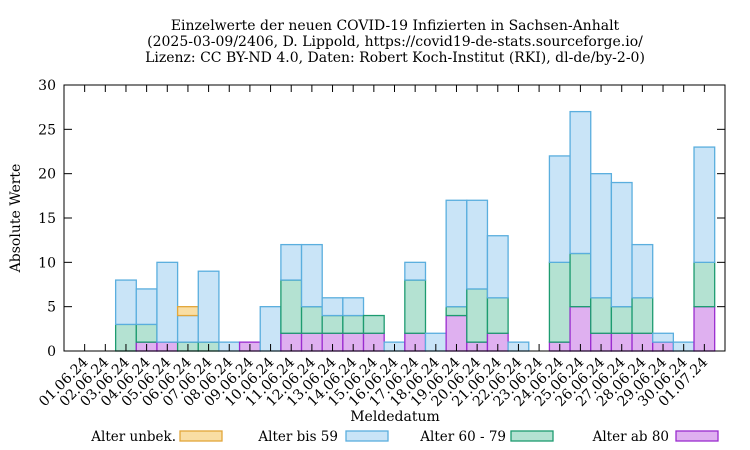 This screenshot has height=450, width=750. Describe the element at coordinates (47, 130) in the screenshot. I see `y-tick-label: 25` at that location.